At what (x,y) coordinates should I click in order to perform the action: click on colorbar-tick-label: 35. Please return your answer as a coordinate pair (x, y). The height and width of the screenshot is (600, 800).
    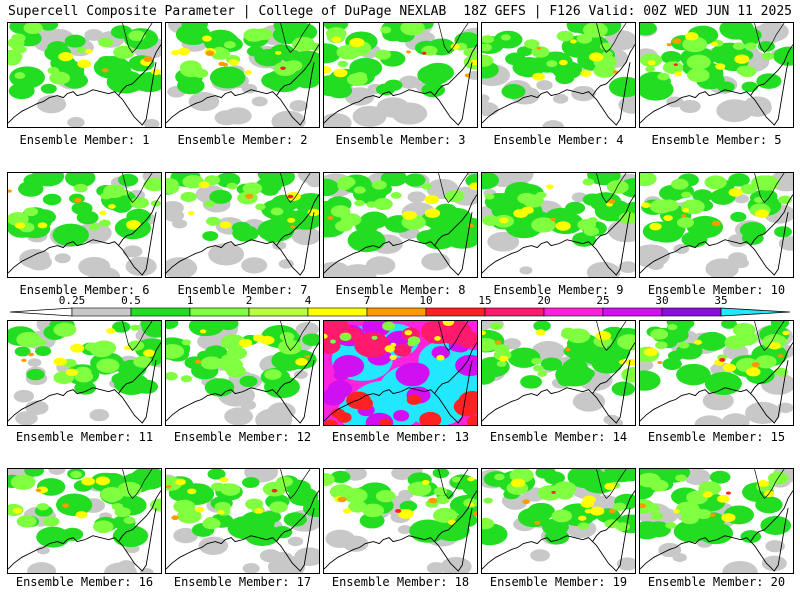
    Looking at the image, I should click on (720, 300).